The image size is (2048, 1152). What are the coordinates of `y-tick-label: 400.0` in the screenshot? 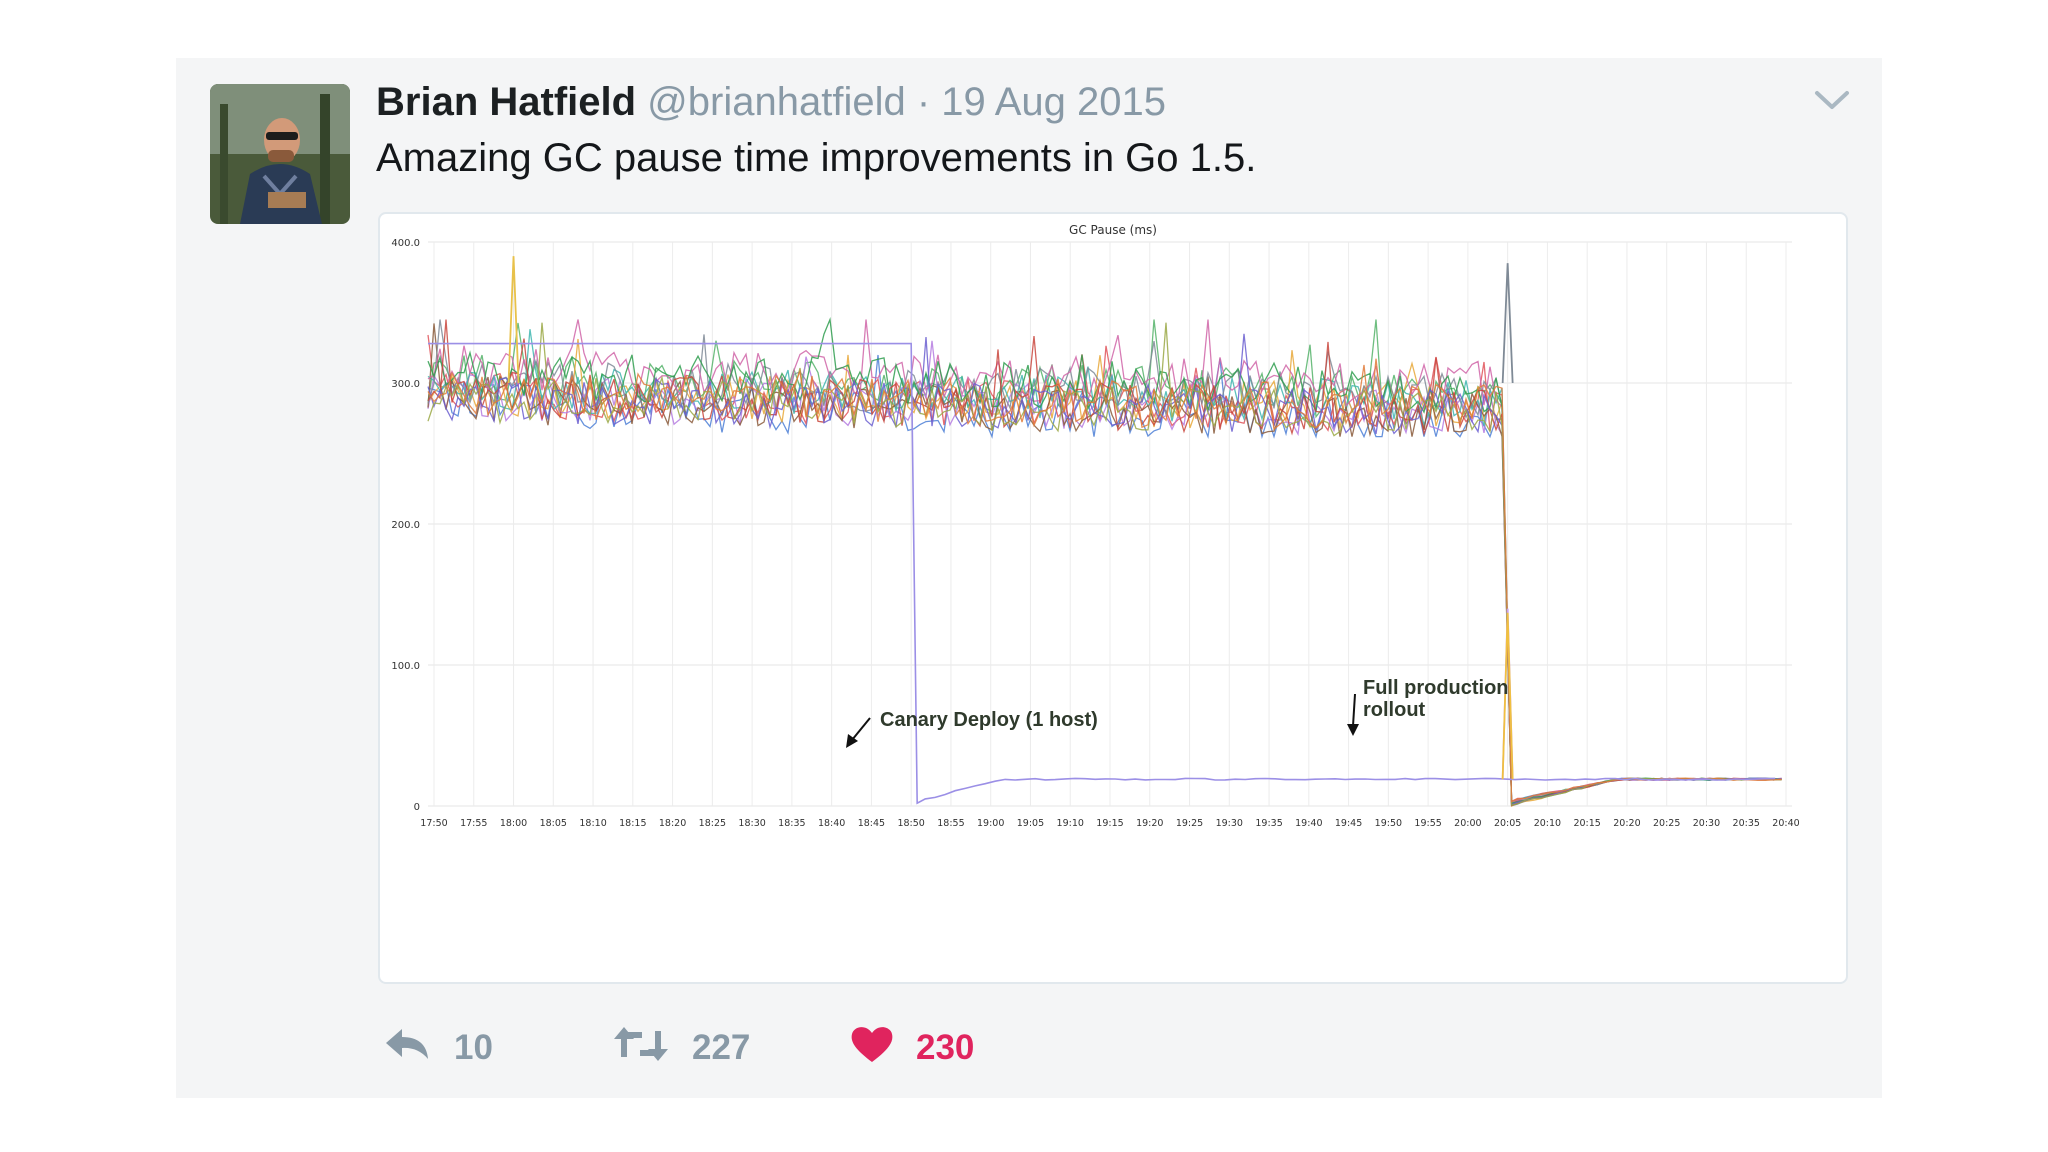 It's located at (405, 243).